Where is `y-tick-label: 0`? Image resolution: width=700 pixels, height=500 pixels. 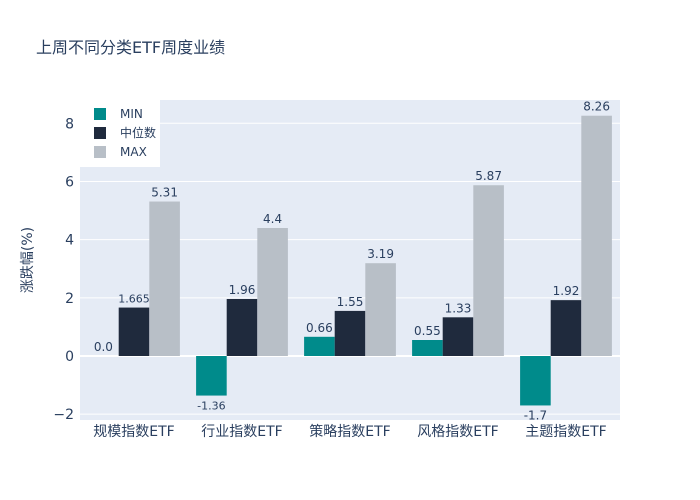 y-tick-label: 0 is located at coordinates (69, 357).